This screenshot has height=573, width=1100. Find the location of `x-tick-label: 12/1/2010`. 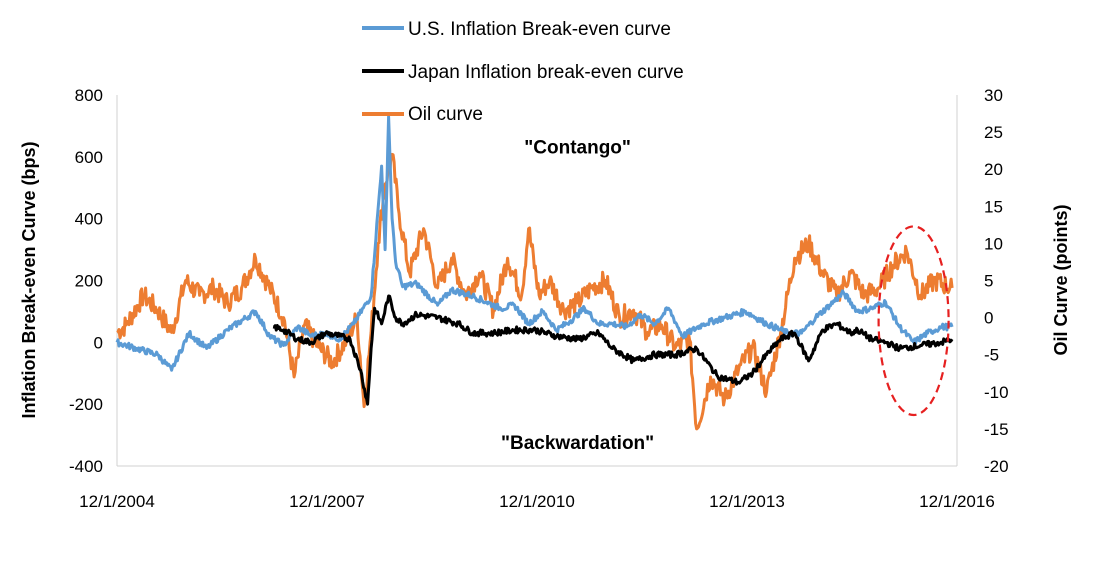

x-tick-label: 12/1/2010 is located at coordinates (537, 501).